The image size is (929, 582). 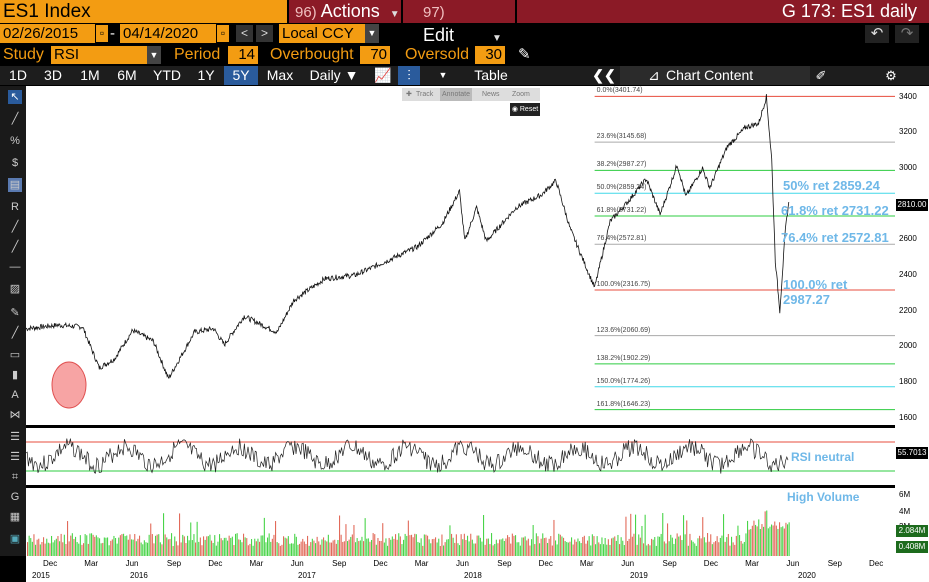 I want to click on cursor-tool-icon: ↖, so click(x=15, y=97).